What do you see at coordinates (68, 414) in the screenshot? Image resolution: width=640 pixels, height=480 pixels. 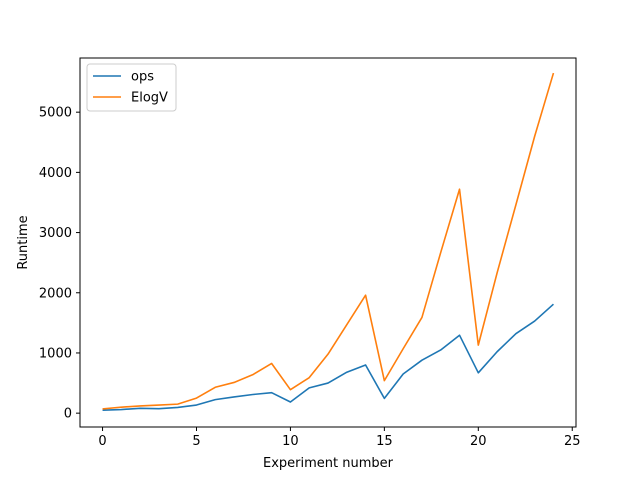 I see `y-tick-label: 0` at bounding box center [68, 414].